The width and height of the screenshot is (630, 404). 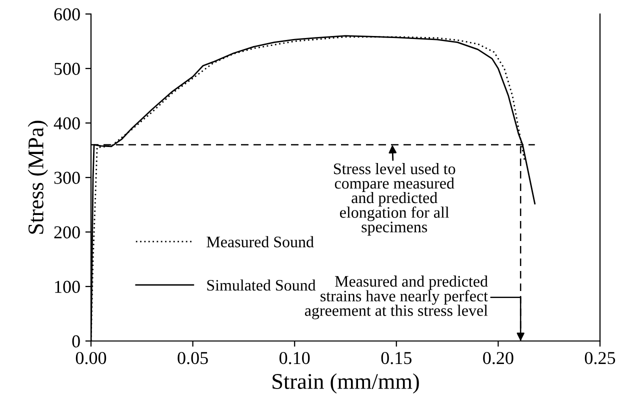 I want to click on x-tick-label: 0.25, so click(x=600, y=358).